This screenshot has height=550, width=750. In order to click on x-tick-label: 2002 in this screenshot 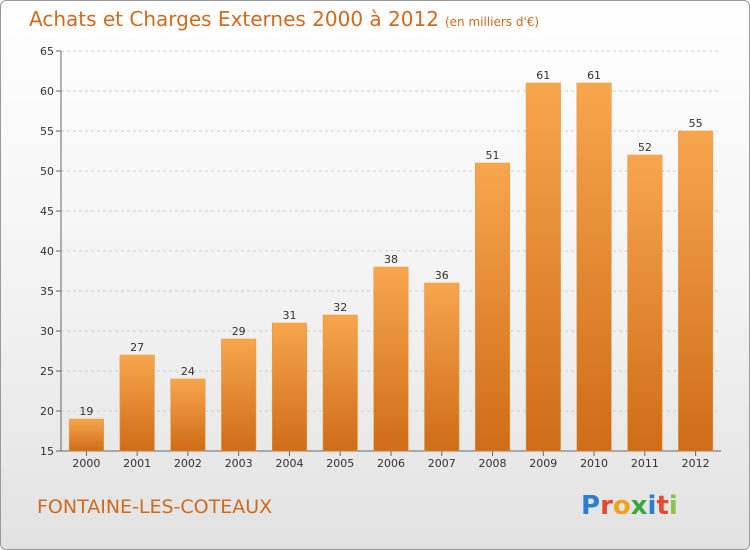, I will do `click(188, 463)`.